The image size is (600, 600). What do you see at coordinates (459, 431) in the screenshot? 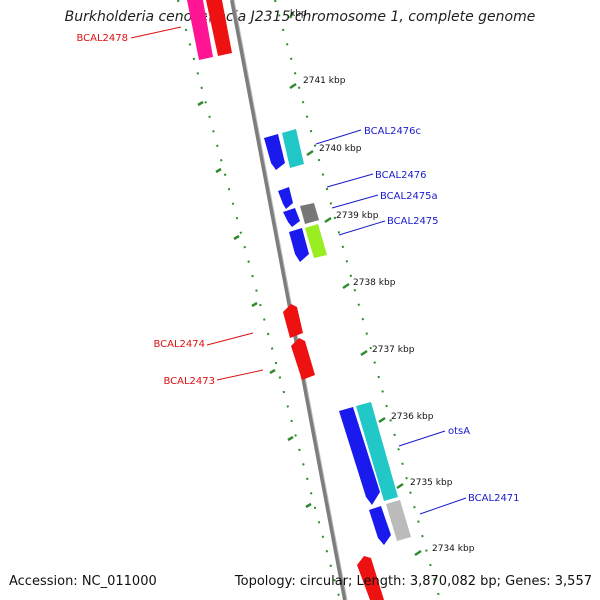
I see `gene-label-otsa: otsA` at bounding box center [459, 431].